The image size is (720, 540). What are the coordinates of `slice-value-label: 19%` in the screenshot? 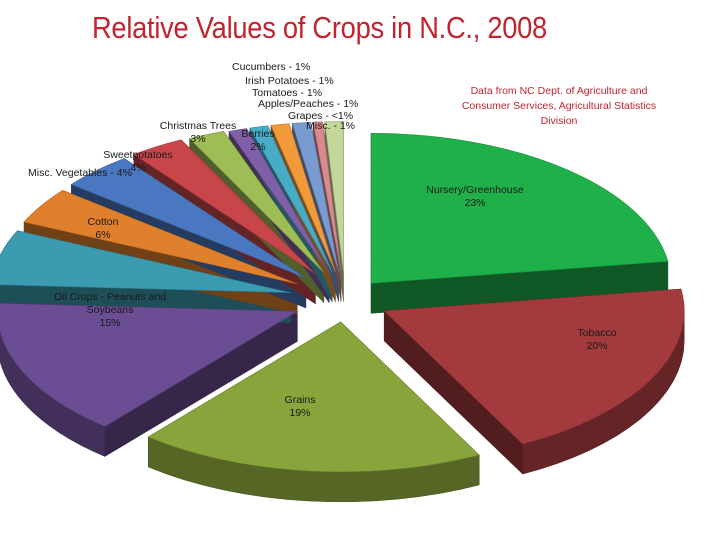 It's located at (299, 413).